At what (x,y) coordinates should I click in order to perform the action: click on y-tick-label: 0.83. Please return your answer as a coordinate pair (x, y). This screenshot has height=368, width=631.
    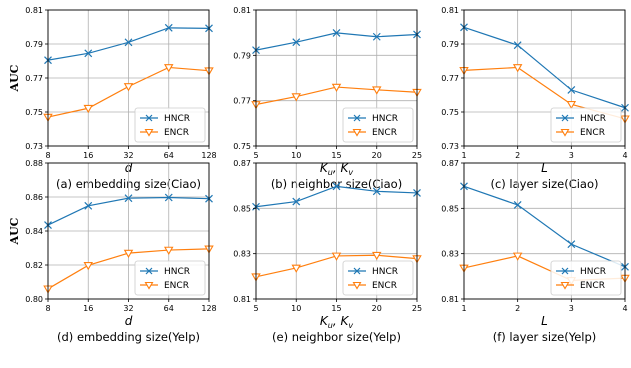
    Looking at the image, I should click on (450, 254).